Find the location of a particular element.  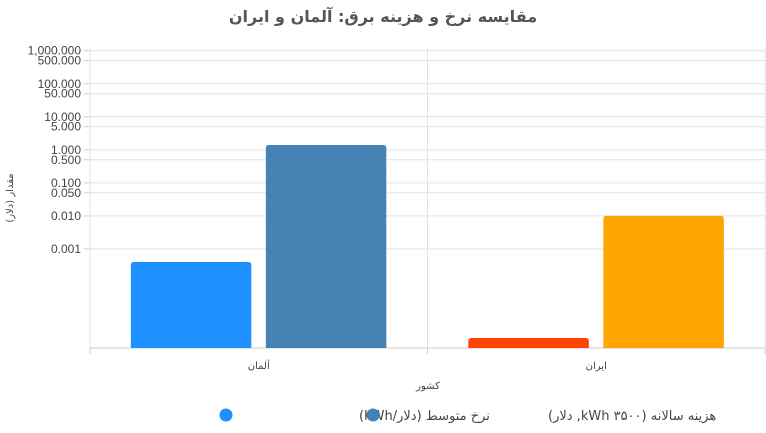

y-tick-label: 5.000 is located at coordinates (66, 127).